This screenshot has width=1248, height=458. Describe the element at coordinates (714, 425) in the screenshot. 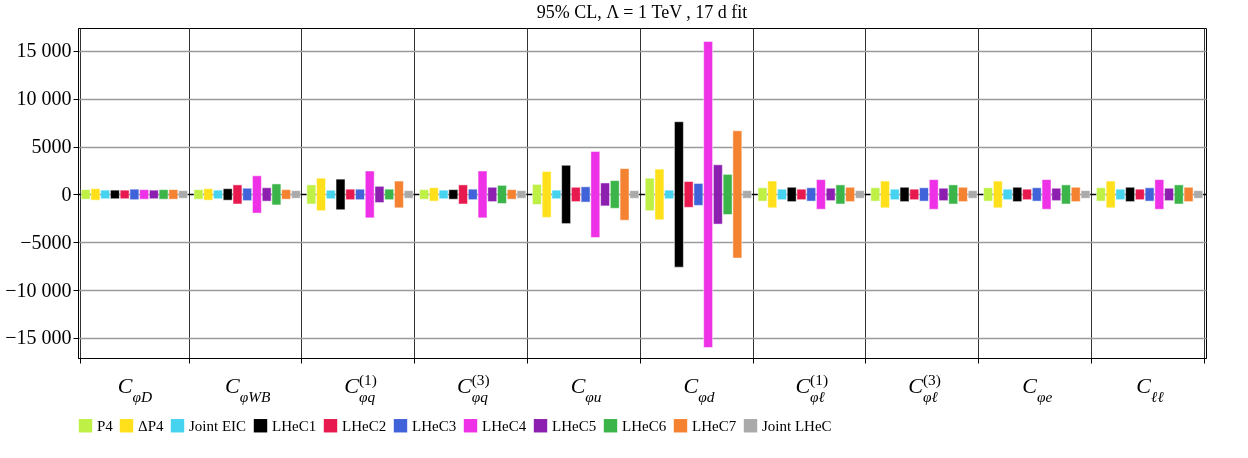

I see `legend-label: LHeC7` at that location.